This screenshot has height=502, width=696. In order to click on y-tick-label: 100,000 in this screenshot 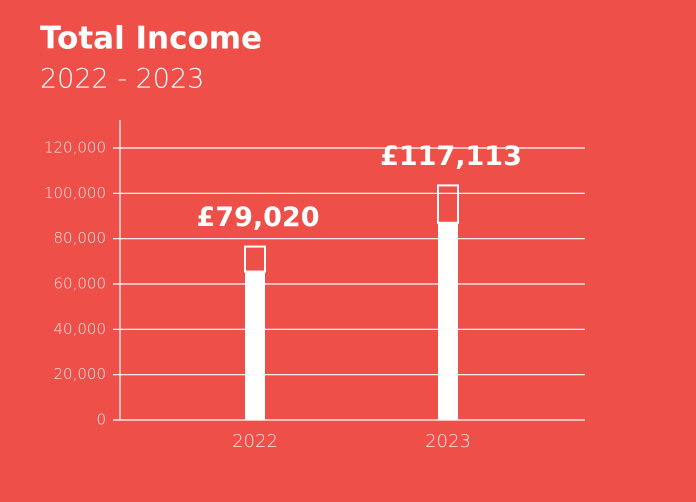, I will do `click(75, 193)`.